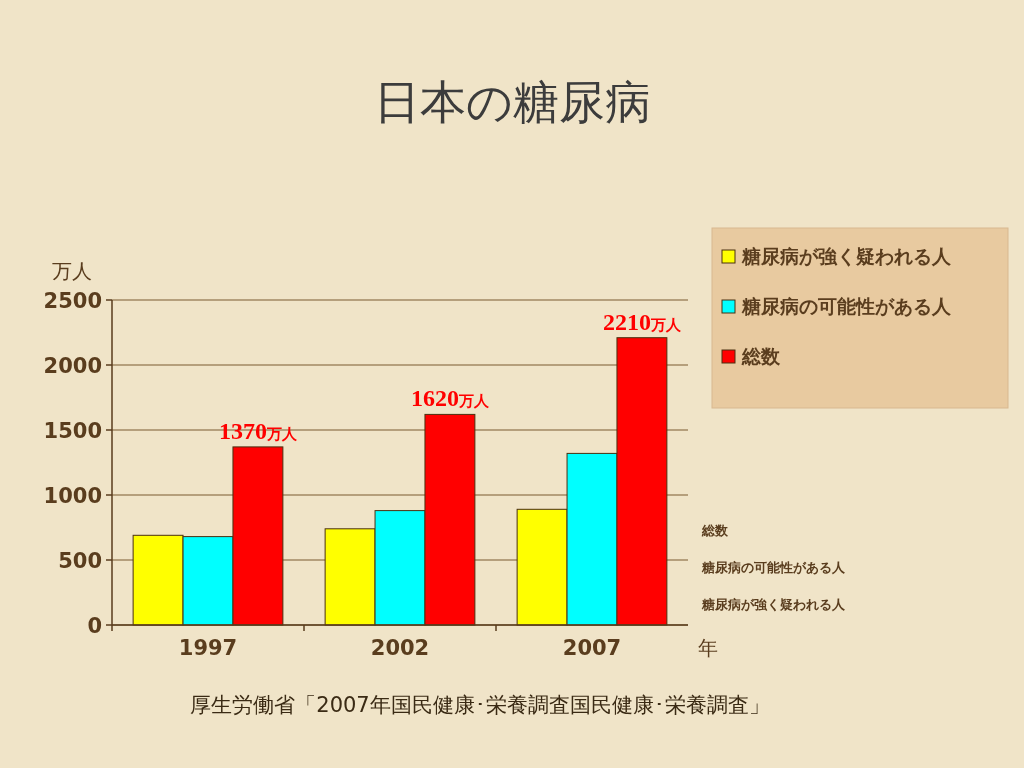  What do you see at coordinates (450, 398) in the screenshot?
I see `data-label: 1620万人` at bounding box center [450, 398].